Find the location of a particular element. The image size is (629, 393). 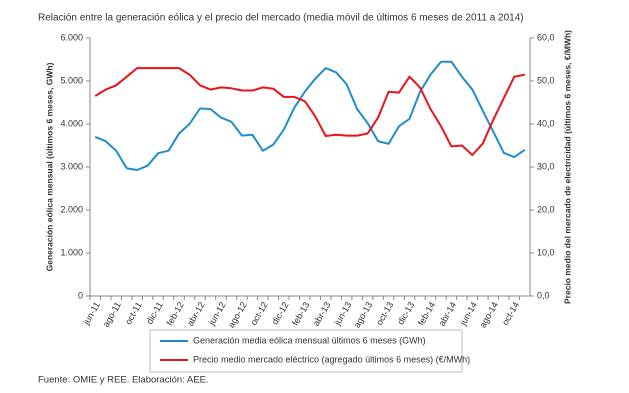

x-tick-label: feb-13 is located at coordinates (300, 313).